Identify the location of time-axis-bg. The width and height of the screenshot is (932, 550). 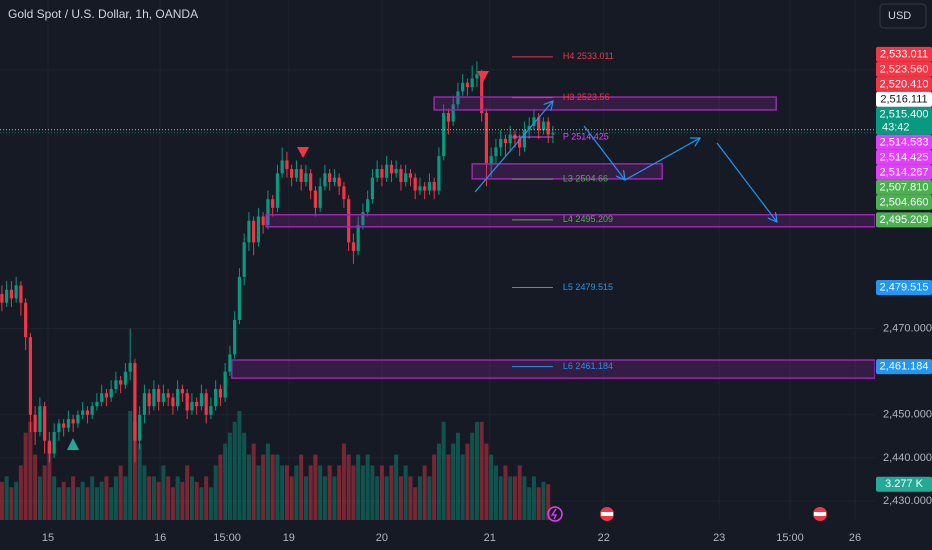
(437, 537).